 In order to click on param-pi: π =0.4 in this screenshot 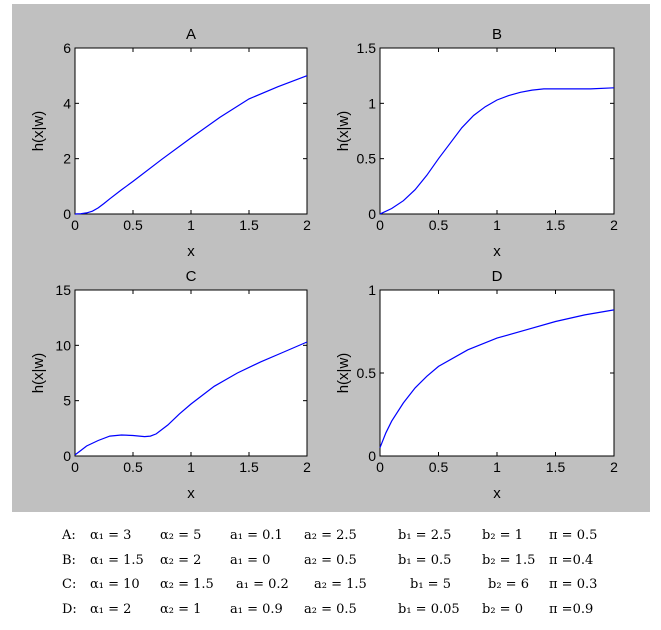, I will do `click(571, 560)`.